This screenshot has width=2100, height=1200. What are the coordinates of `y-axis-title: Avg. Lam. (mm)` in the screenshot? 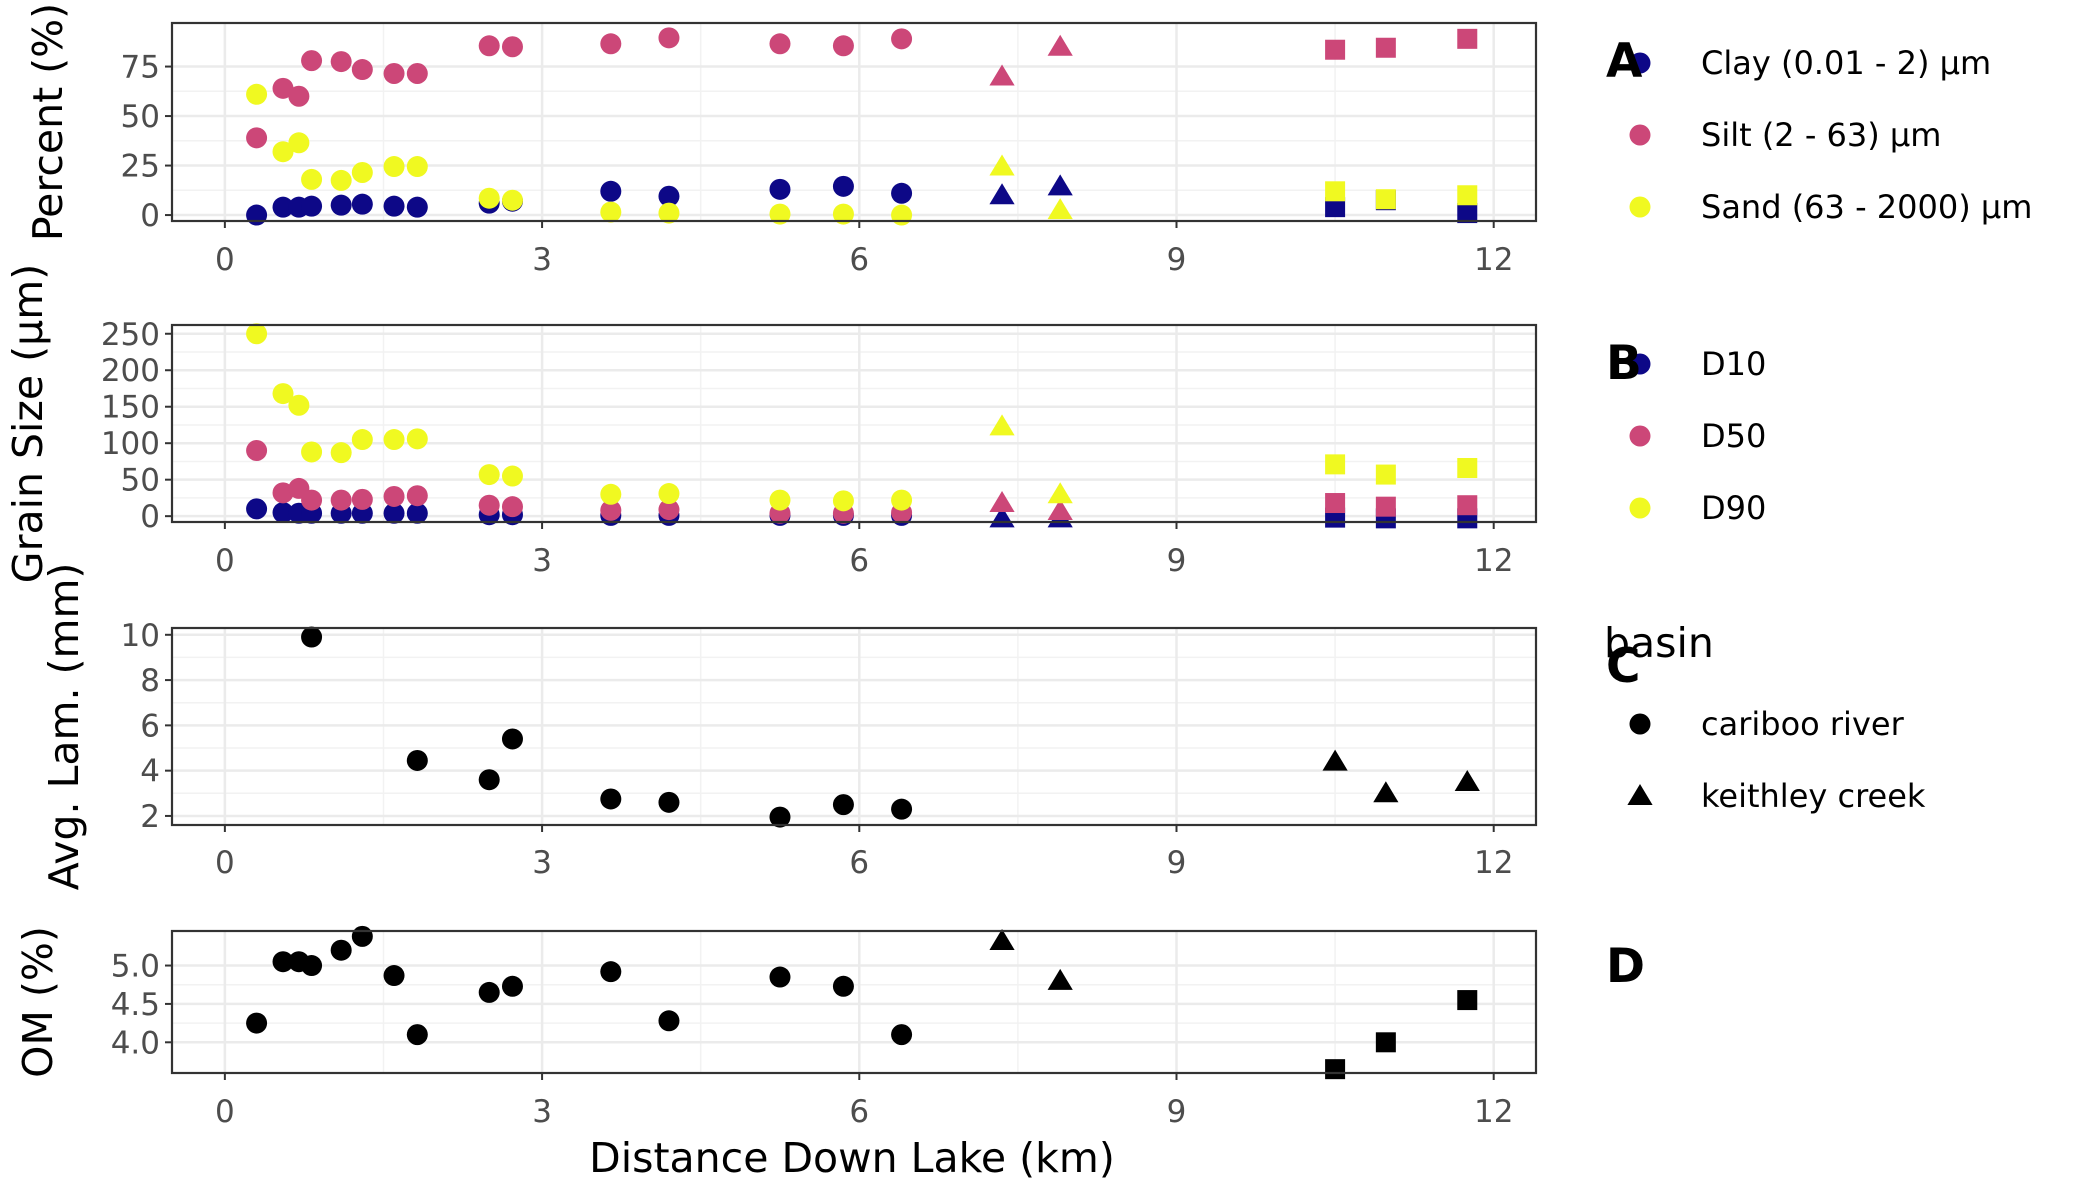 It's located at (64, 727).